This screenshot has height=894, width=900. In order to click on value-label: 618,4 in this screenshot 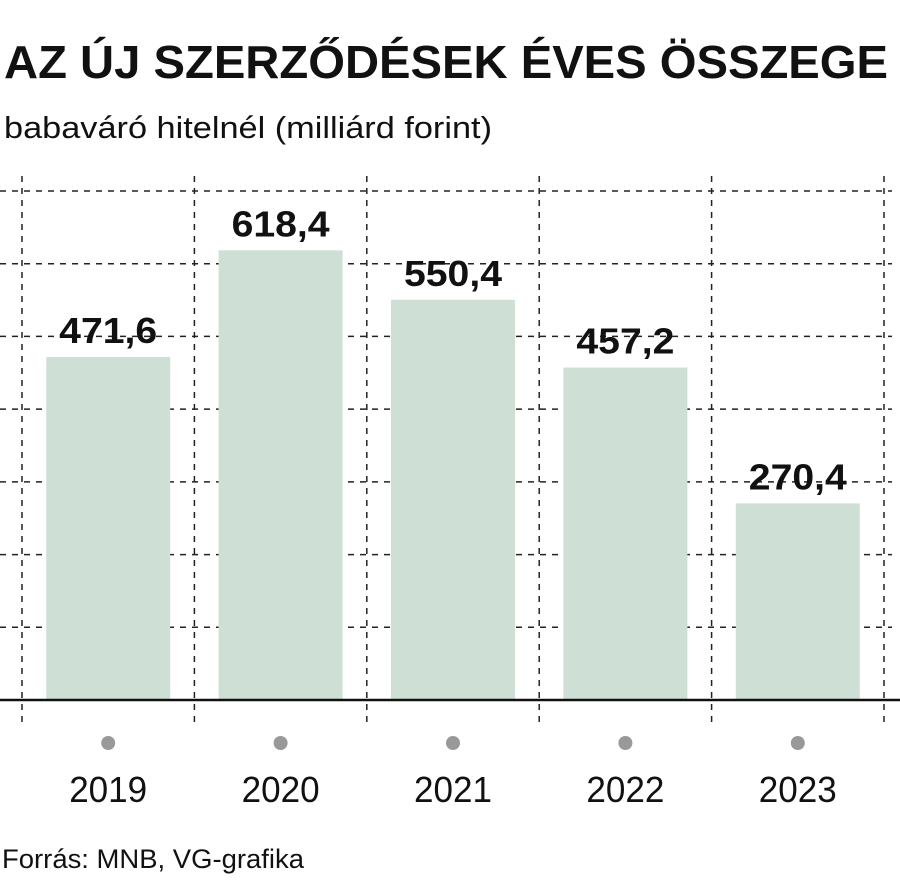, I will do `click(281, 223)`.